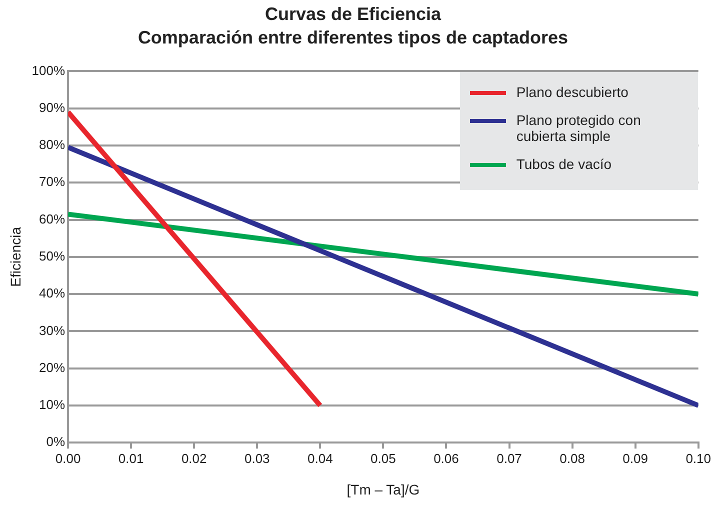 This screenshot has height=507, width=714. I want to click on x-tick-label: 0.08, so click(572, 458).